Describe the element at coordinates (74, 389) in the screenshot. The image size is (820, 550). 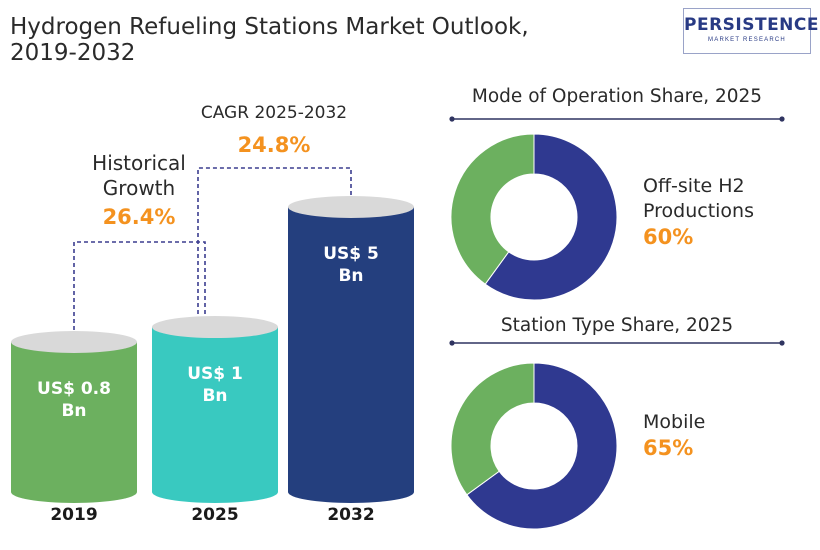
I see `bar-value-label: US$ 0.8` at that location.